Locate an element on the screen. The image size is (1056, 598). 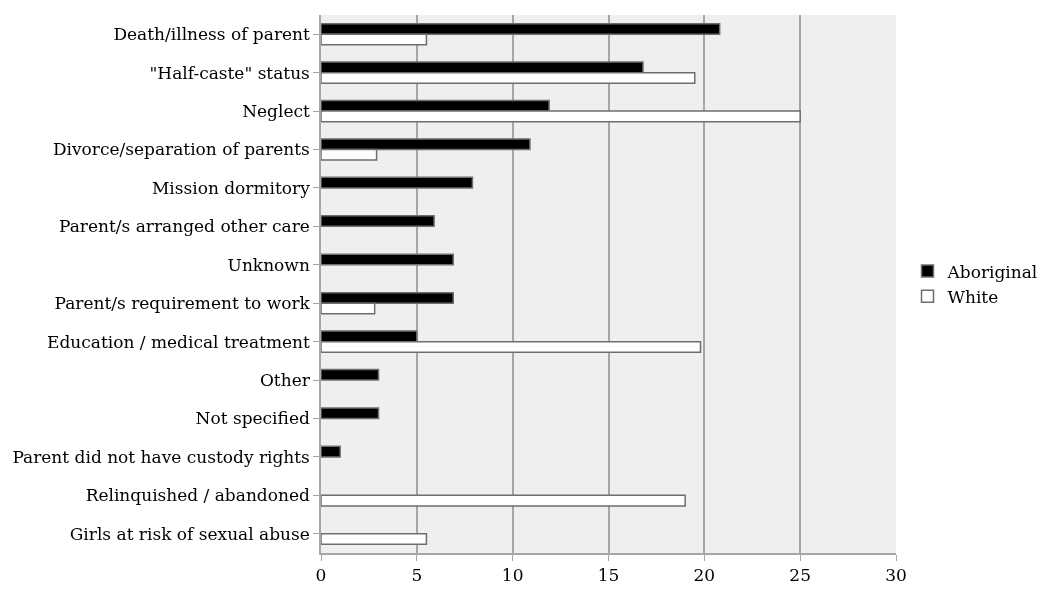
y-tick-label: Parent did not have custody rights is located at coordinates (161, 456).